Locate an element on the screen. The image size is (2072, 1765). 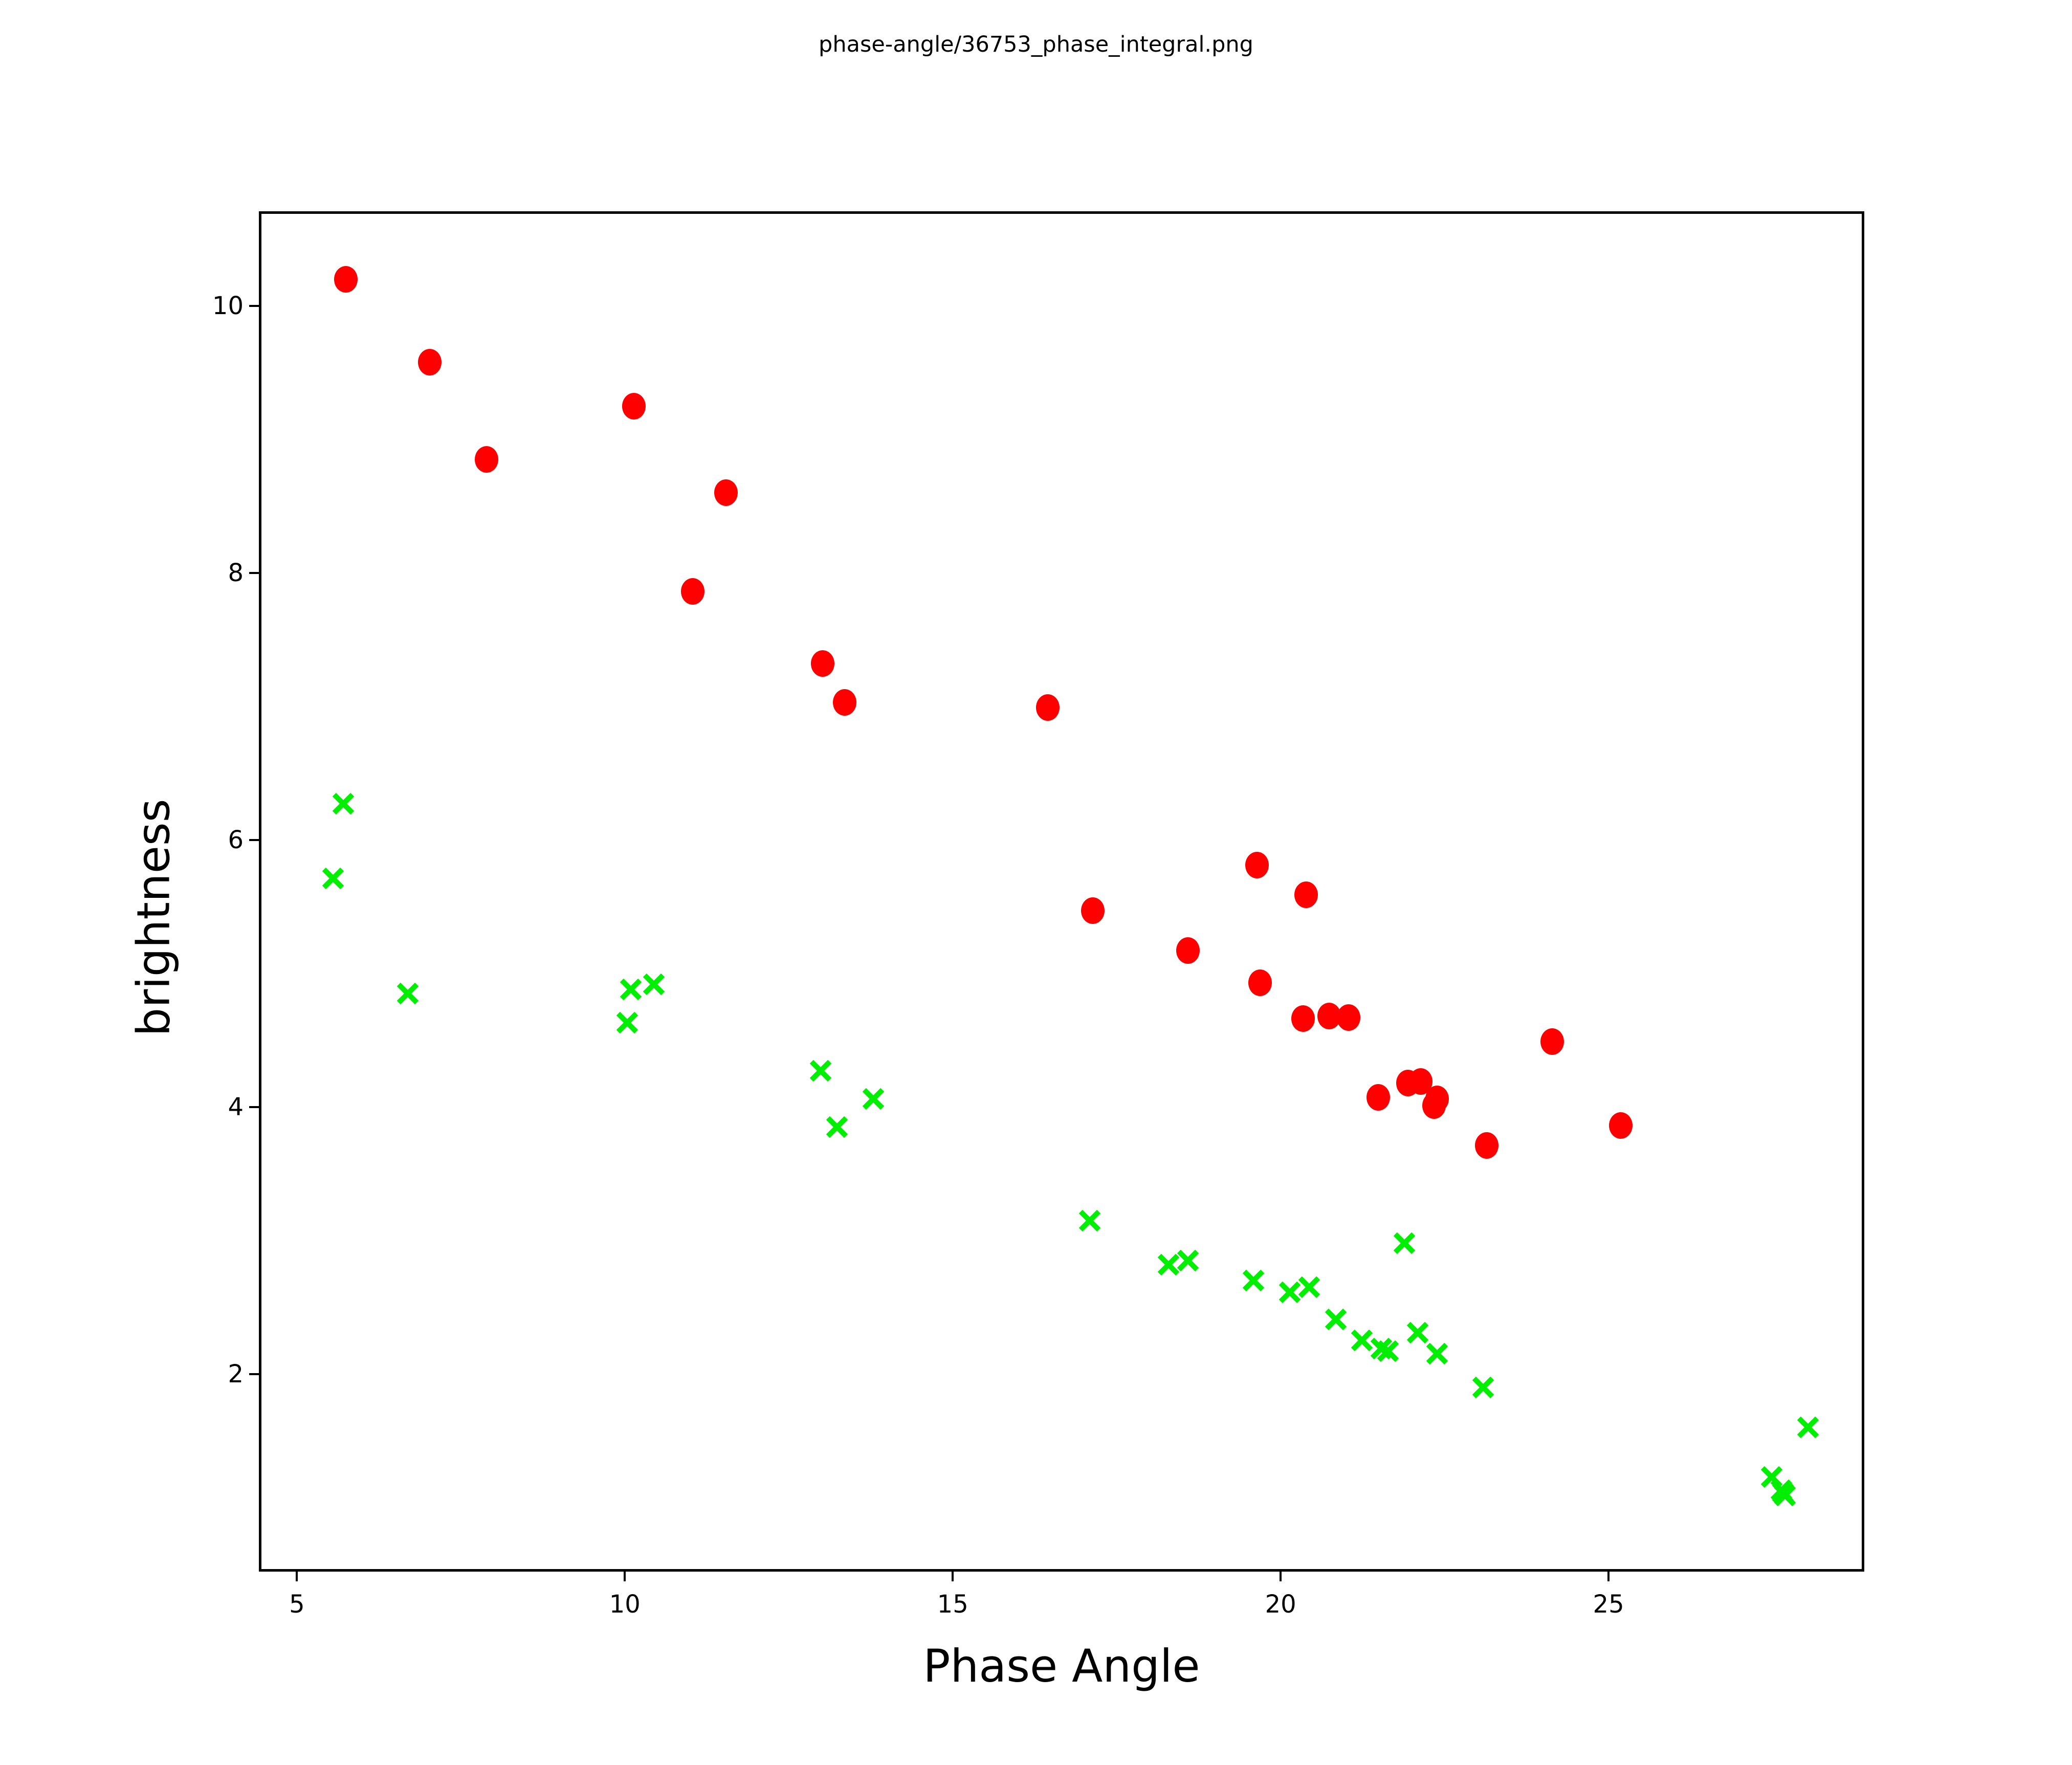
y-axis-label: brightness is located at coordinates (153, 918).